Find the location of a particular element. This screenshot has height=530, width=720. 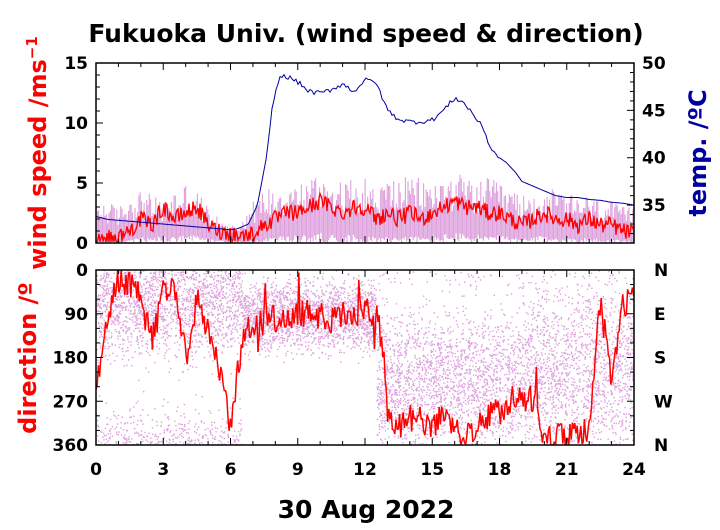

temperature-tick-label: 50 is located at coordinates (654, 64).